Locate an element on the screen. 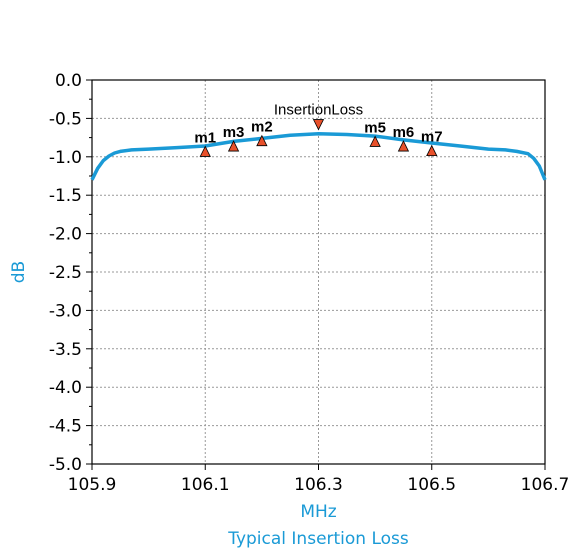 The width and height of the screenshot is (577, 559). x-tick-label: 105.9 is located at coordinates (92, 485).